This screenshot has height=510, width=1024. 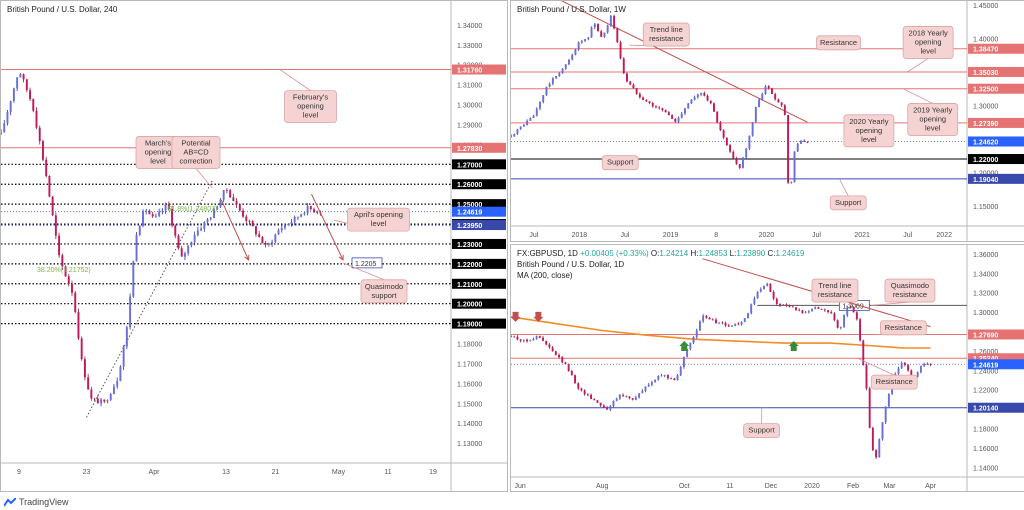 What do you see at coordinates (928, 32) in the screenshot?
I see `callout-text: 2018 Yearly` at bounding box center [928, 32].